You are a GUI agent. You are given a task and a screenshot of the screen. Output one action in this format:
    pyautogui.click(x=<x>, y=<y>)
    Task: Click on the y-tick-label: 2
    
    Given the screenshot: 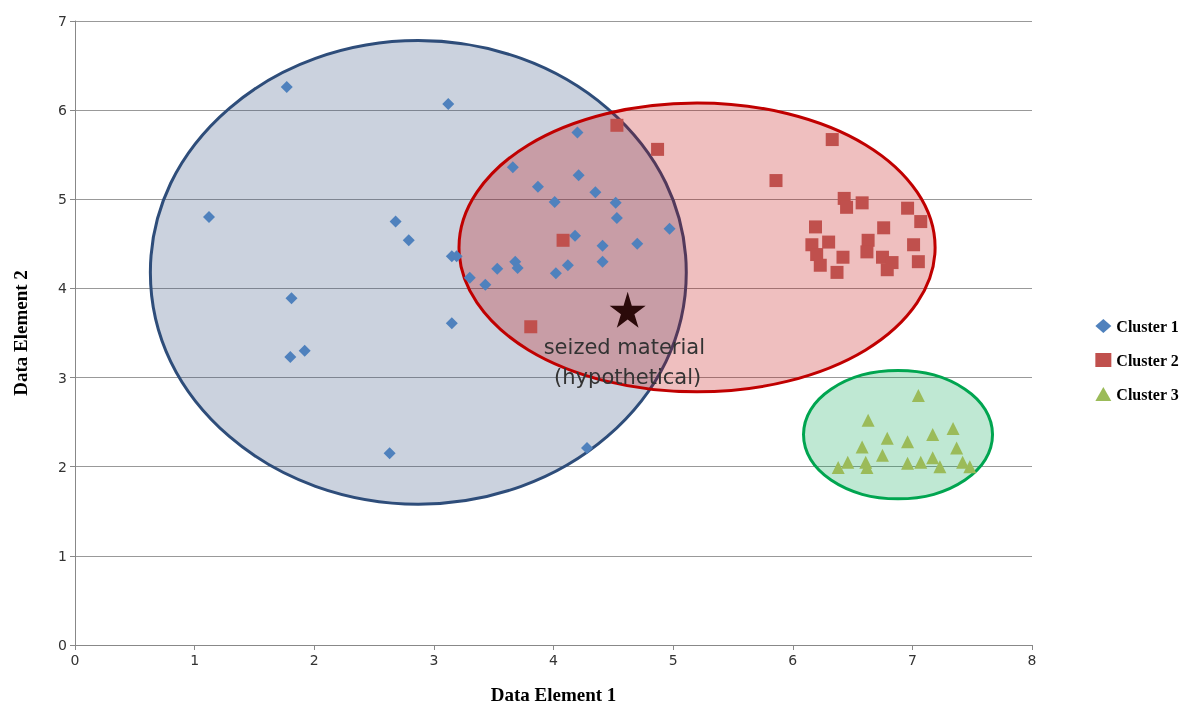 What is the action you would take?
    pyautogui.click(x=62, y=466)
    